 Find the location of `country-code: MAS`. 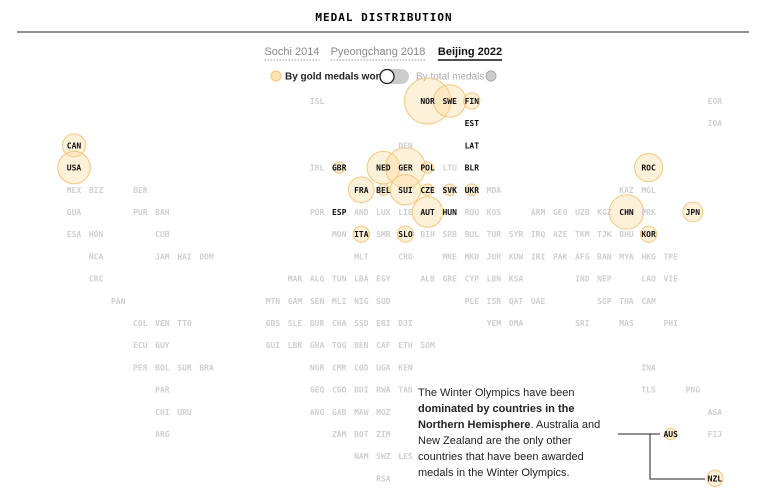

country-code: MAS is located at coordinates (626, 323).